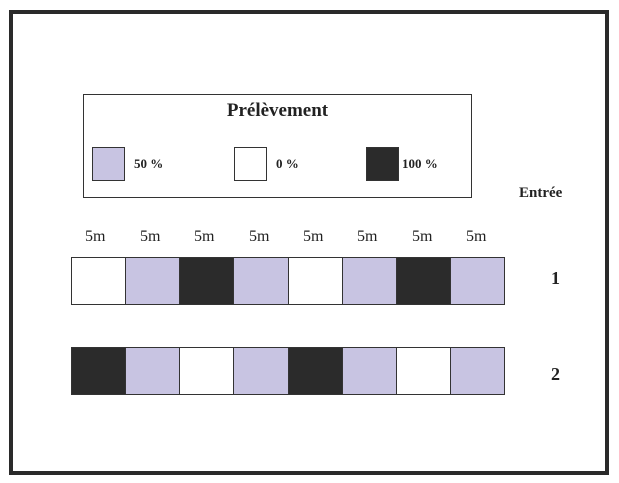 The height and width of the screenshot is (483, 619). Describe the element at coordinates (277, 110) in the screenshot. I see `legend-title: Prélèvement` at that location.